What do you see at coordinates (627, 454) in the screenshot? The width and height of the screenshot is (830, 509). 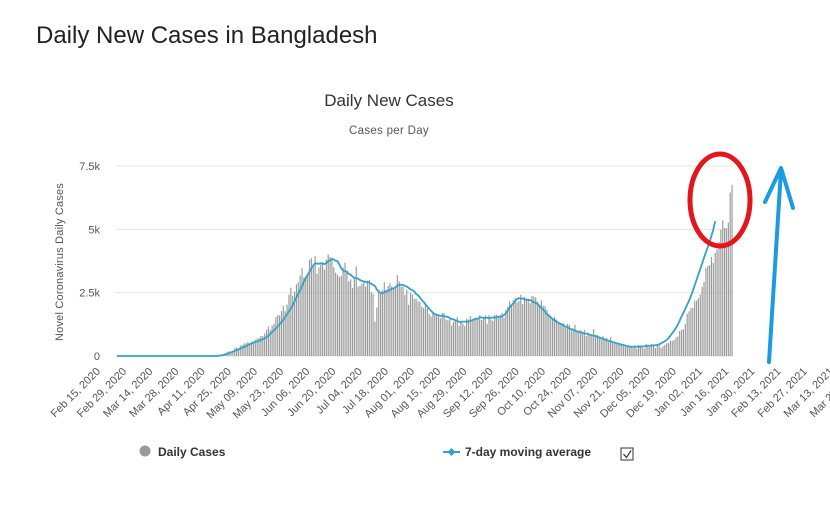 I see `legend-checkbox` at bounding box center [627, 454].